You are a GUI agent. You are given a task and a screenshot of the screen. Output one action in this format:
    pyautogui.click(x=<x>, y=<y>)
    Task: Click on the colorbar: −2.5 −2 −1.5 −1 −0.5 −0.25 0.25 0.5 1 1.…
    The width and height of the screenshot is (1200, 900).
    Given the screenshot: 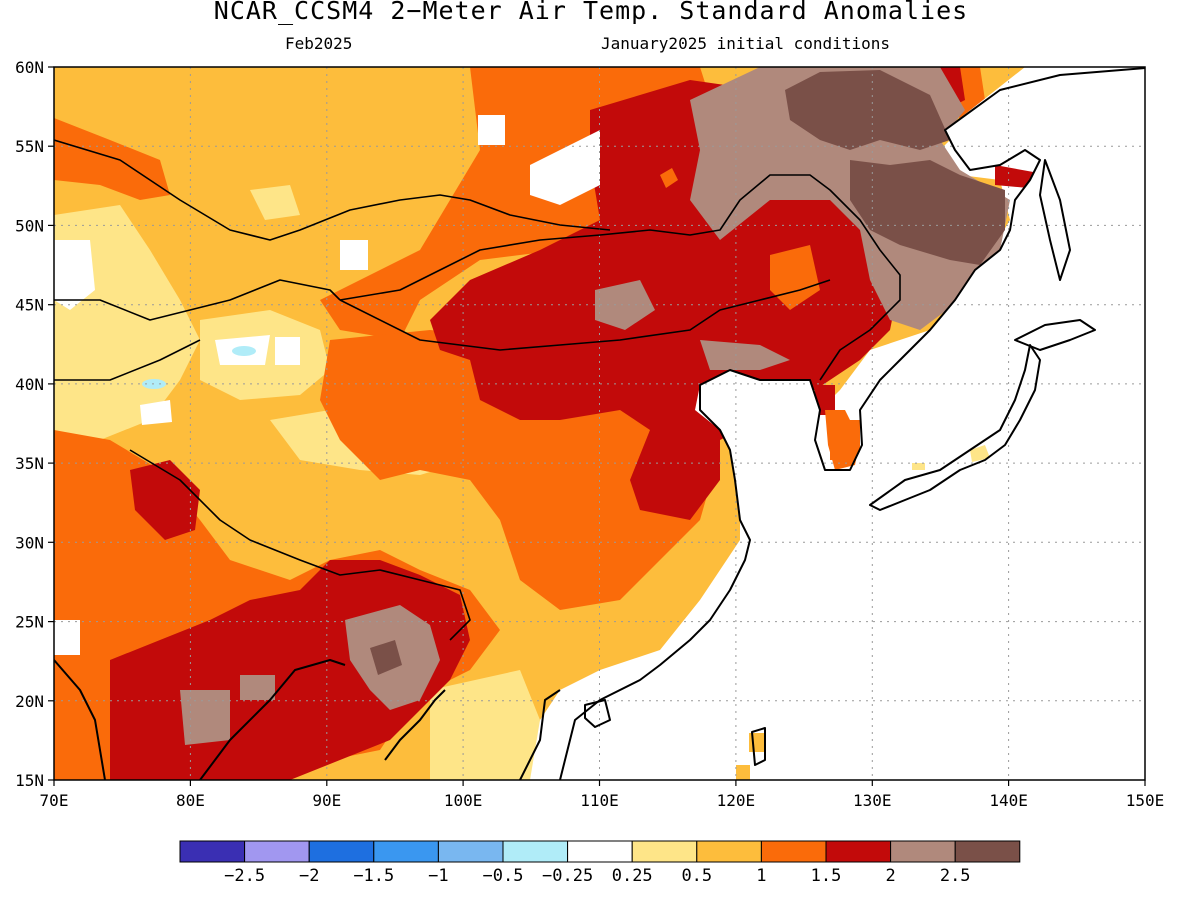 What is the action you would take?
    pyautogui.click(x=600, y=863)
    